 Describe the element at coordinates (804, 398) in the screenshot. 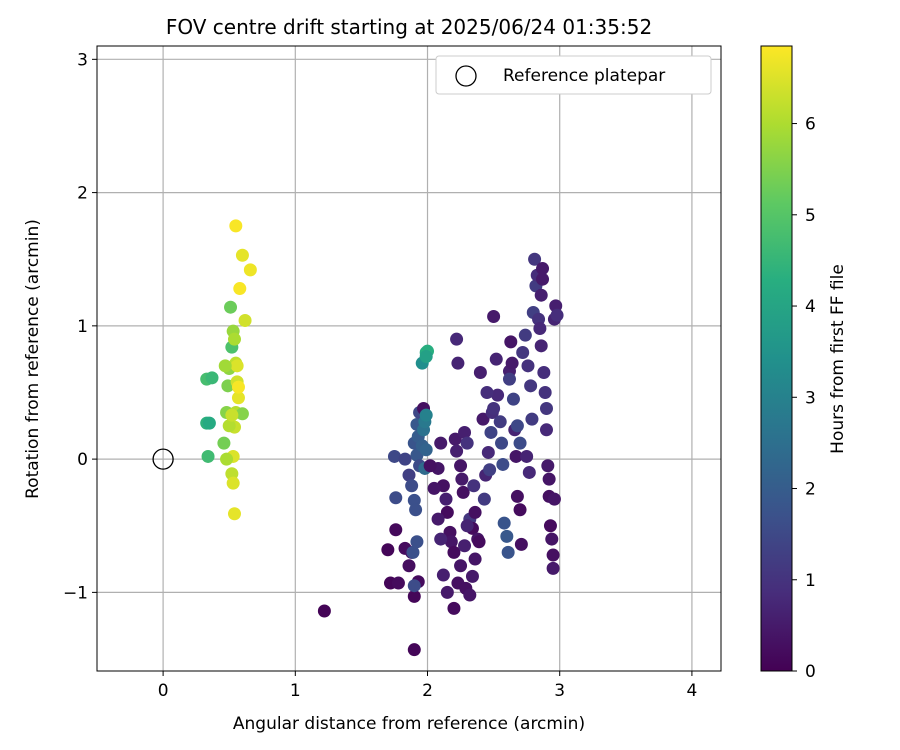

I see `colorbar-ticks: 0 1 2 3 4 5 6` at that location.